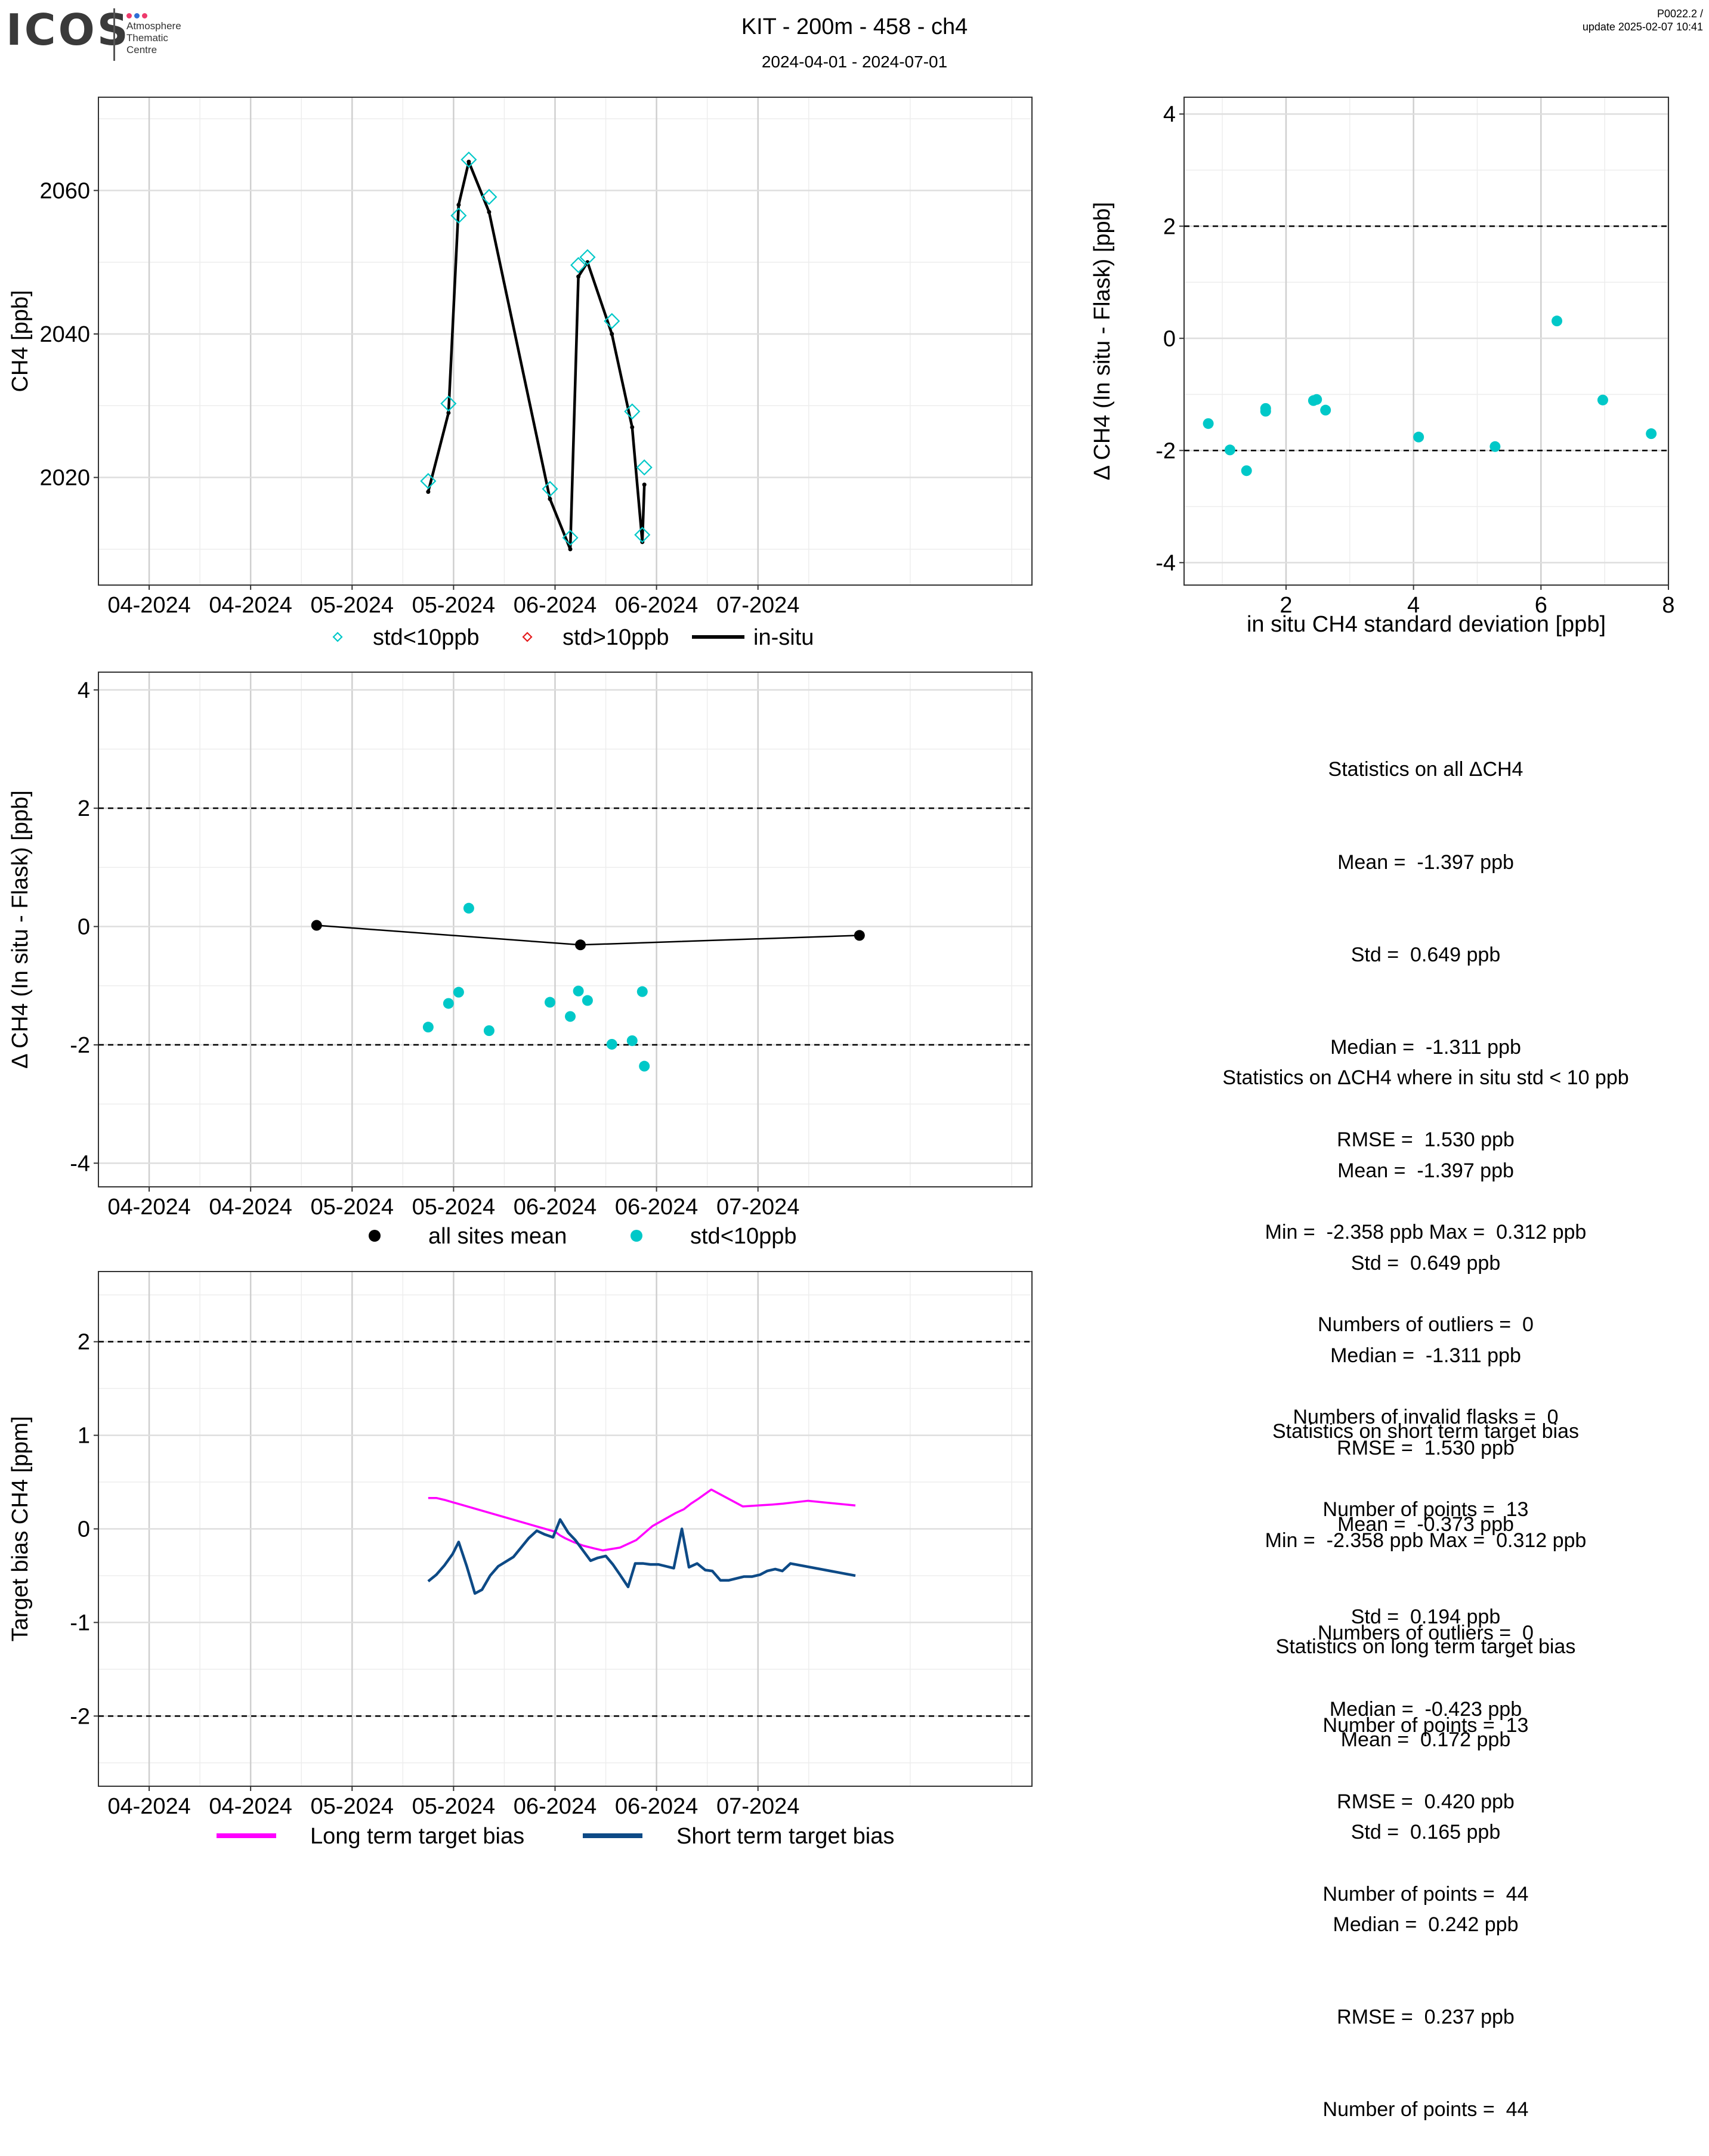 The height and width of the screenshot is (2156, 1709). What do you see at coordinates (20, 1528) in the screenshot?
I see `y-axis-label: Target bias CH4 [ppm]` at bounding box center [20, 1528].